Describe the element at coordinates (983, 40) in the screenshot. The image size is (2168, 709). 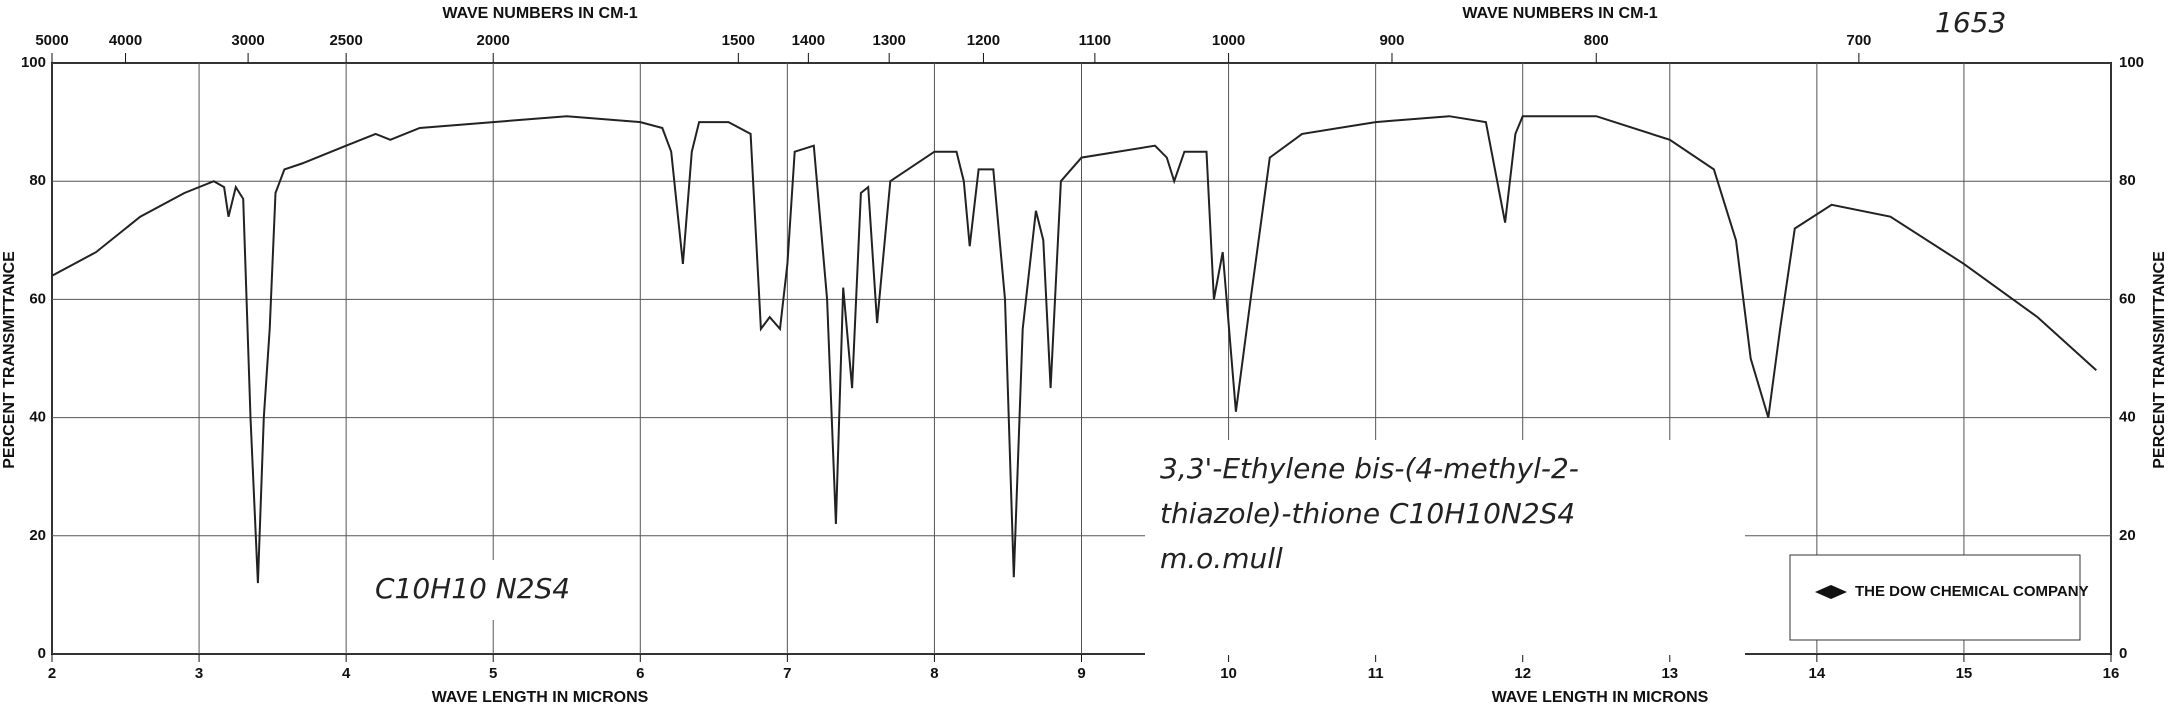
I see `x2-tick-label: 1200` at that location.